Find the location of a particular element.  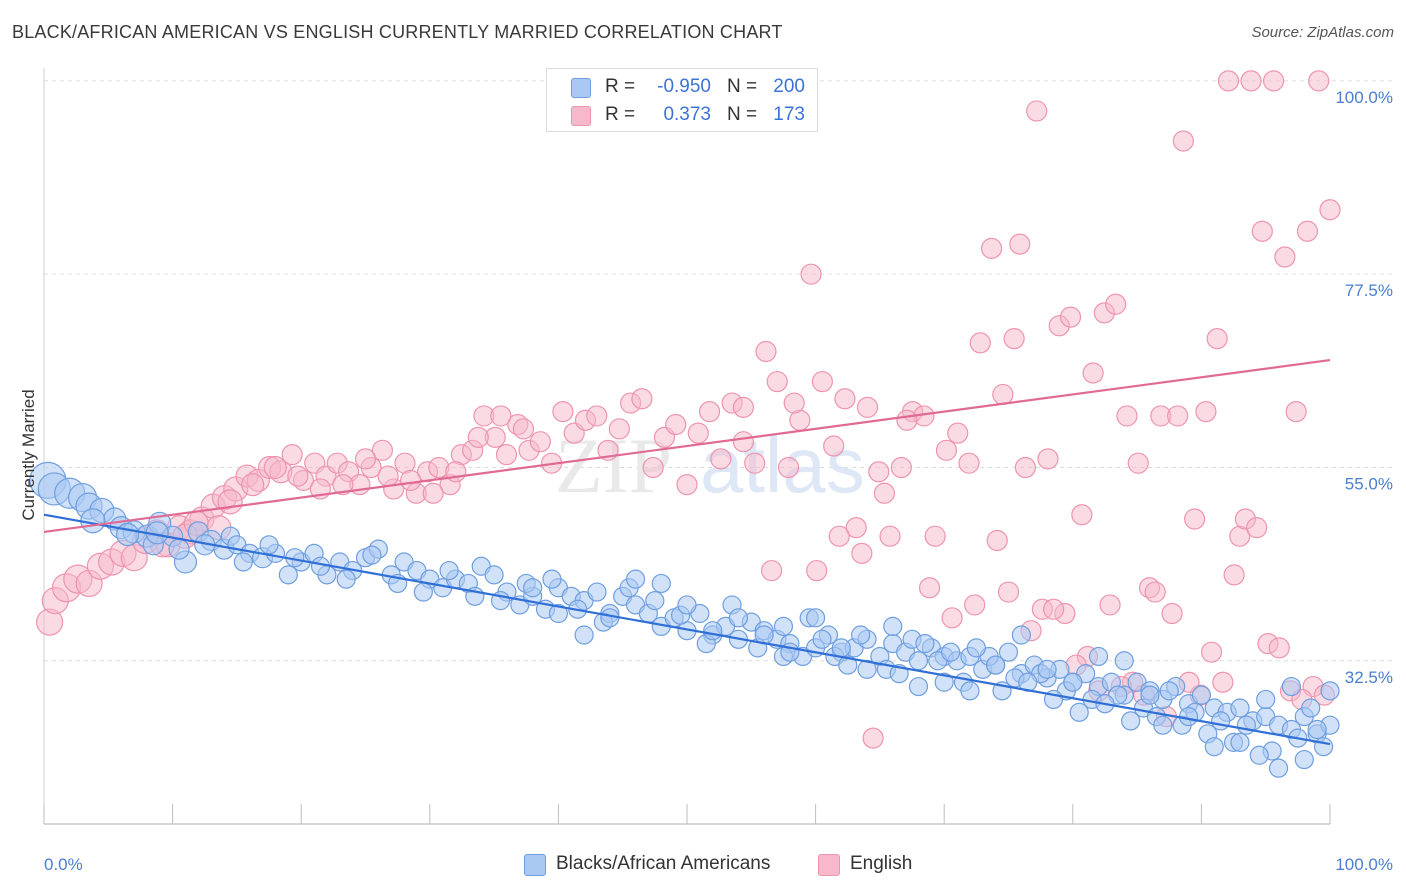

legend-swatch-blue is located at coordinates (535, 865).